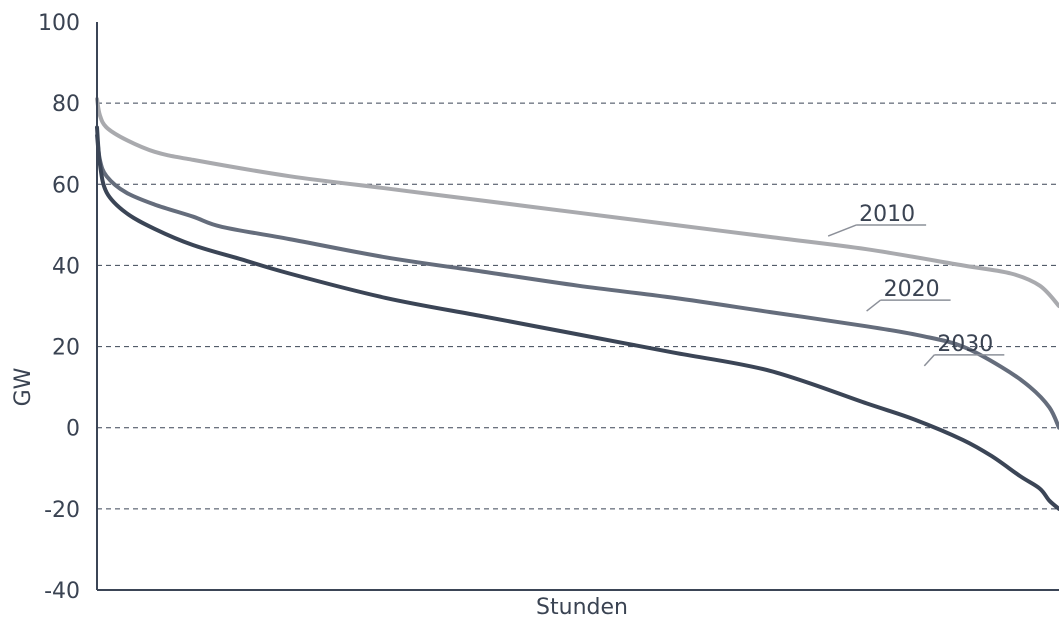 The width and height of the screenshot is (1059, 626). Describe the element at coordinates (59, 307) in the screenshot. I see `y-tick-labels: 100 80 60 40 20 0 -20 -40` at that location.